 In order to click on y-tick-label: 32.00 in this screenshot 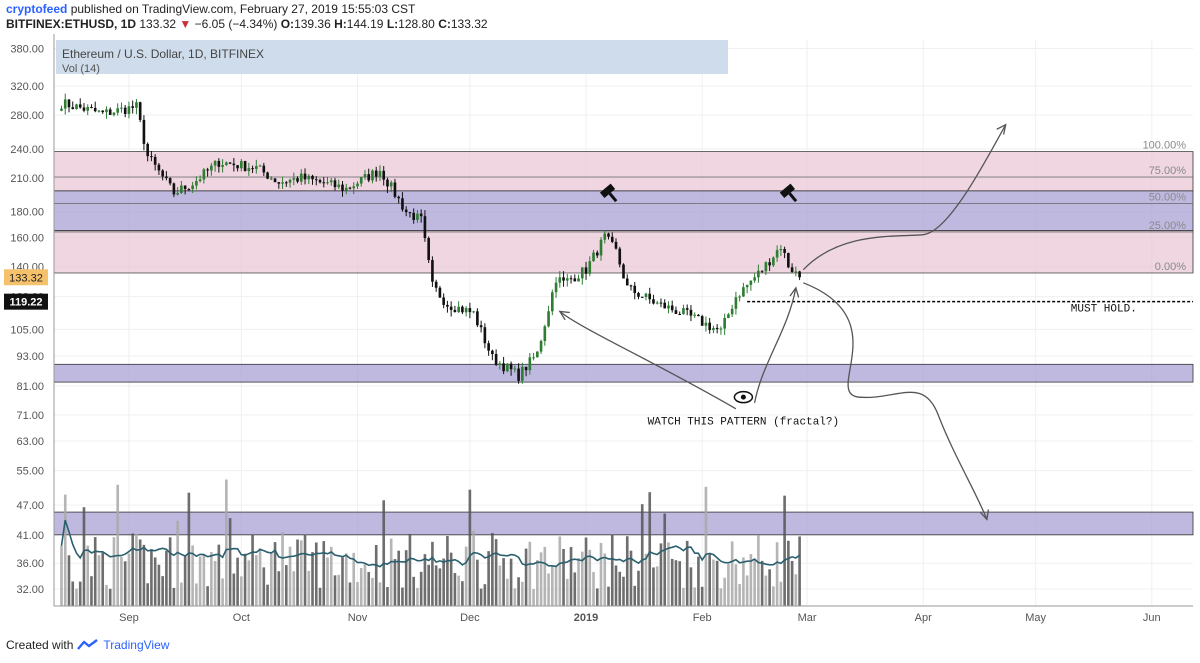, I will do `click(30, 590)`.